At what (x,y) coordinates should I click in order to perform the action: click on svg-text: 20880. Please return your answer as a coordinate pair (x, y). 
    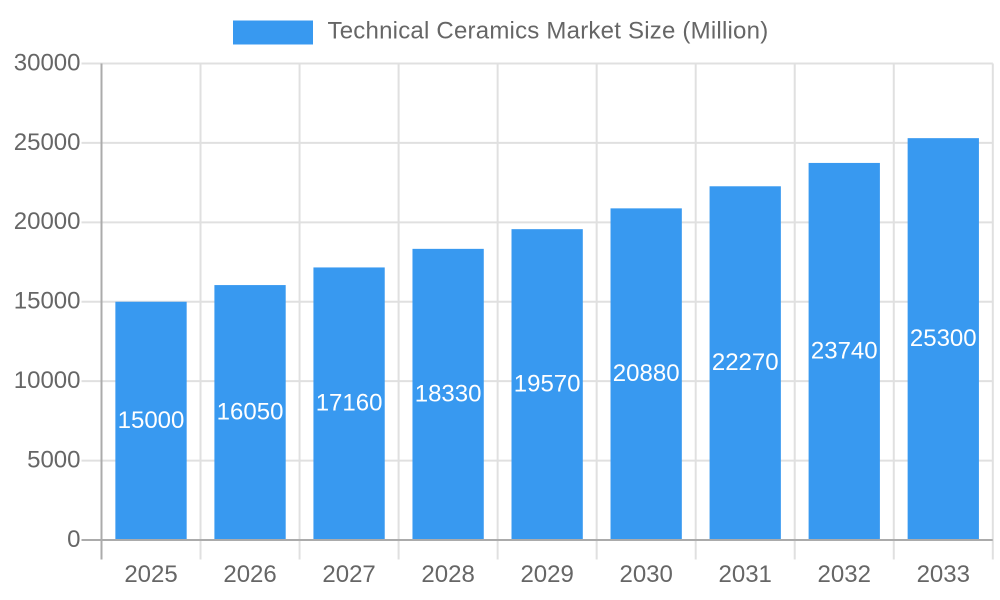
    Looking at the image, I should click on (646, 373).